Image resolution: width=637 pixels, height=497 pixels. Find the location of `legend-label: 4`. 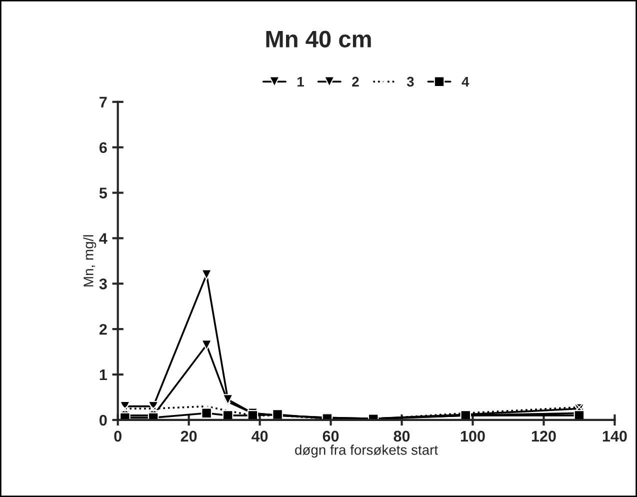

legend-label: 4 is located at coordinates (466, 81).